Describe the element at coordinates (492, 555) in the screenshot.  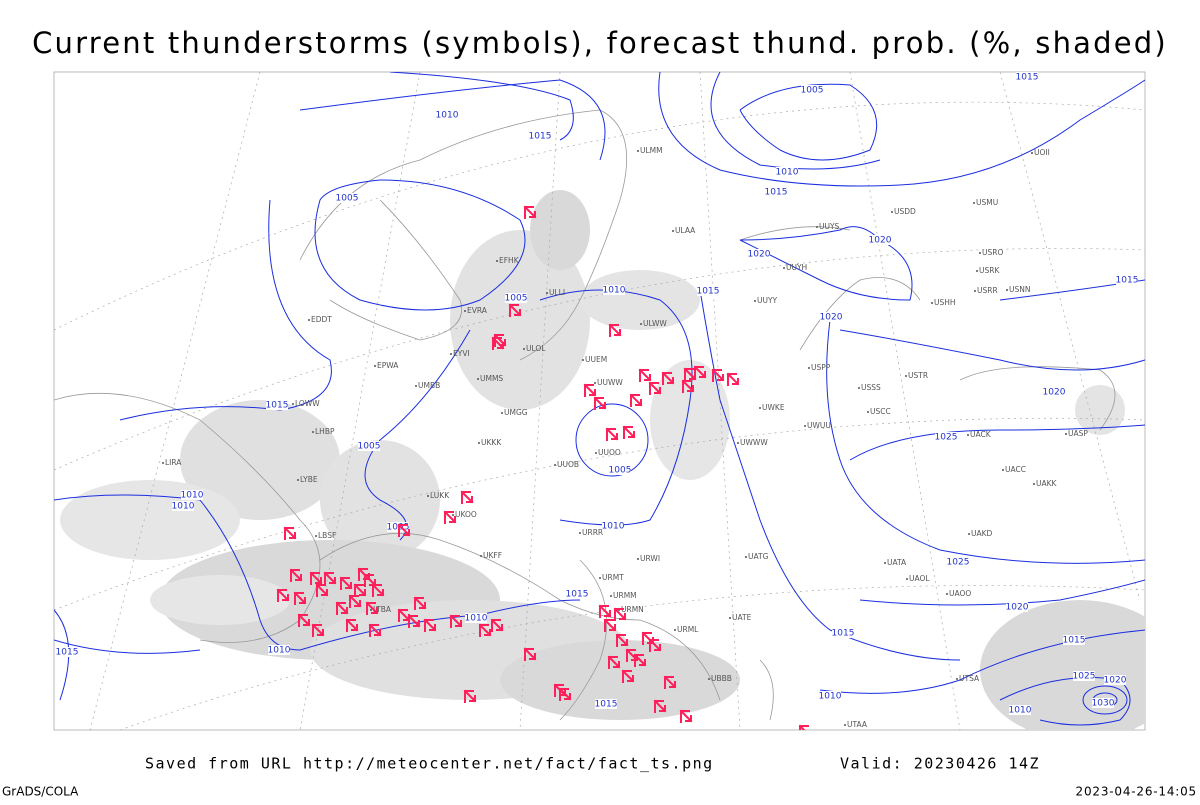
I see `station-label: UKFF` at that location.